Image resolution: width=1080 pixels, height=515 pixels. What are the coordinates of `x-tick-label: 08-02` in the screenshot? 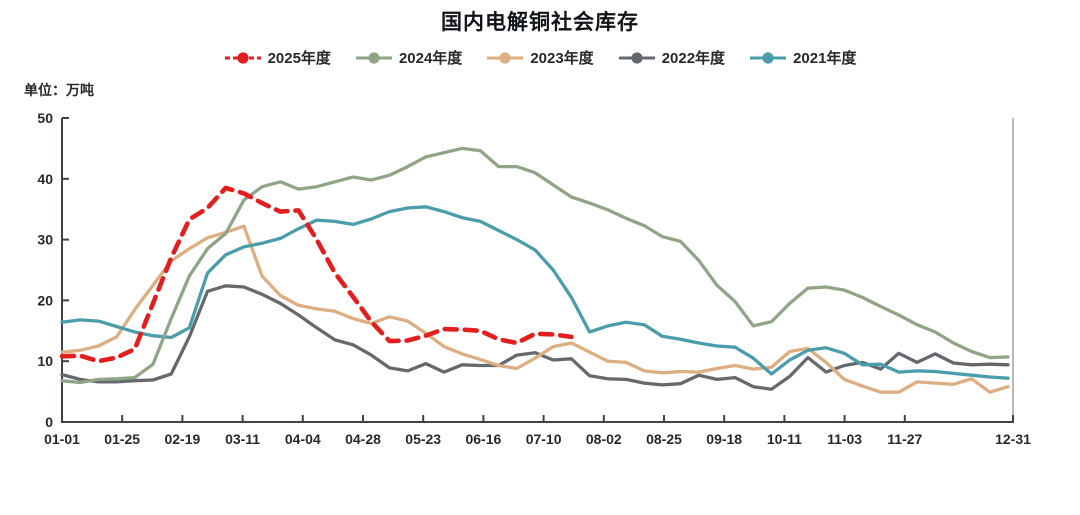 It's located at (604, 439).